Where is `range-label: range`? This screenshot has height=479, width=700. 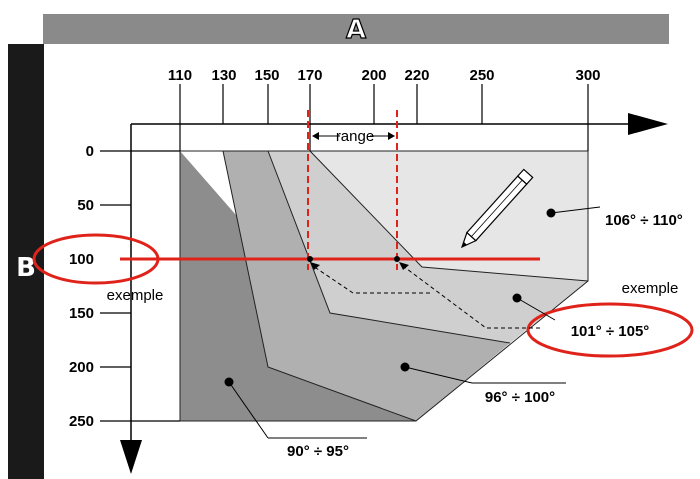 range-label: range is located at coordinates (355, 136).